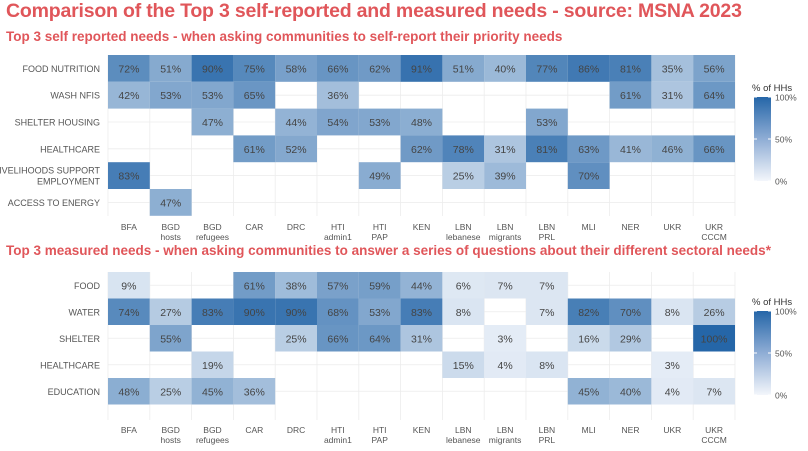  I want to click on cell-label: 57%, so click(337, 286).